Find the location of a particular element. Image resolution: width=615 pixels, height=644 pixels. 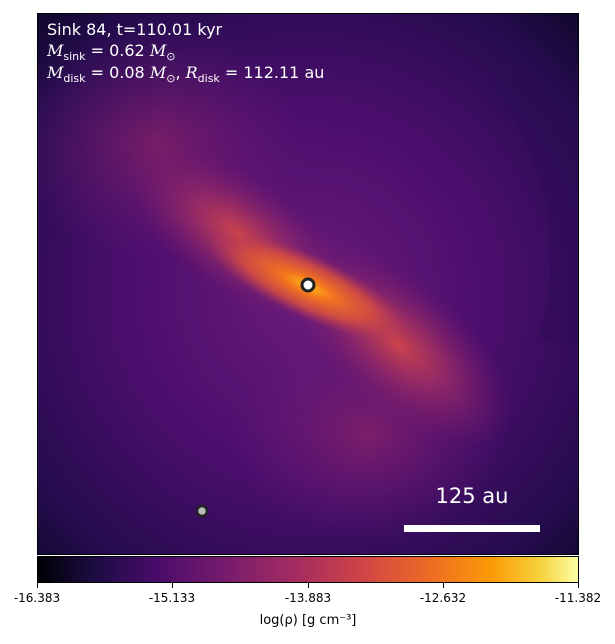

sink-info-title: Sink 84, t=110.01 kyr is located at coordinates (135, 29).